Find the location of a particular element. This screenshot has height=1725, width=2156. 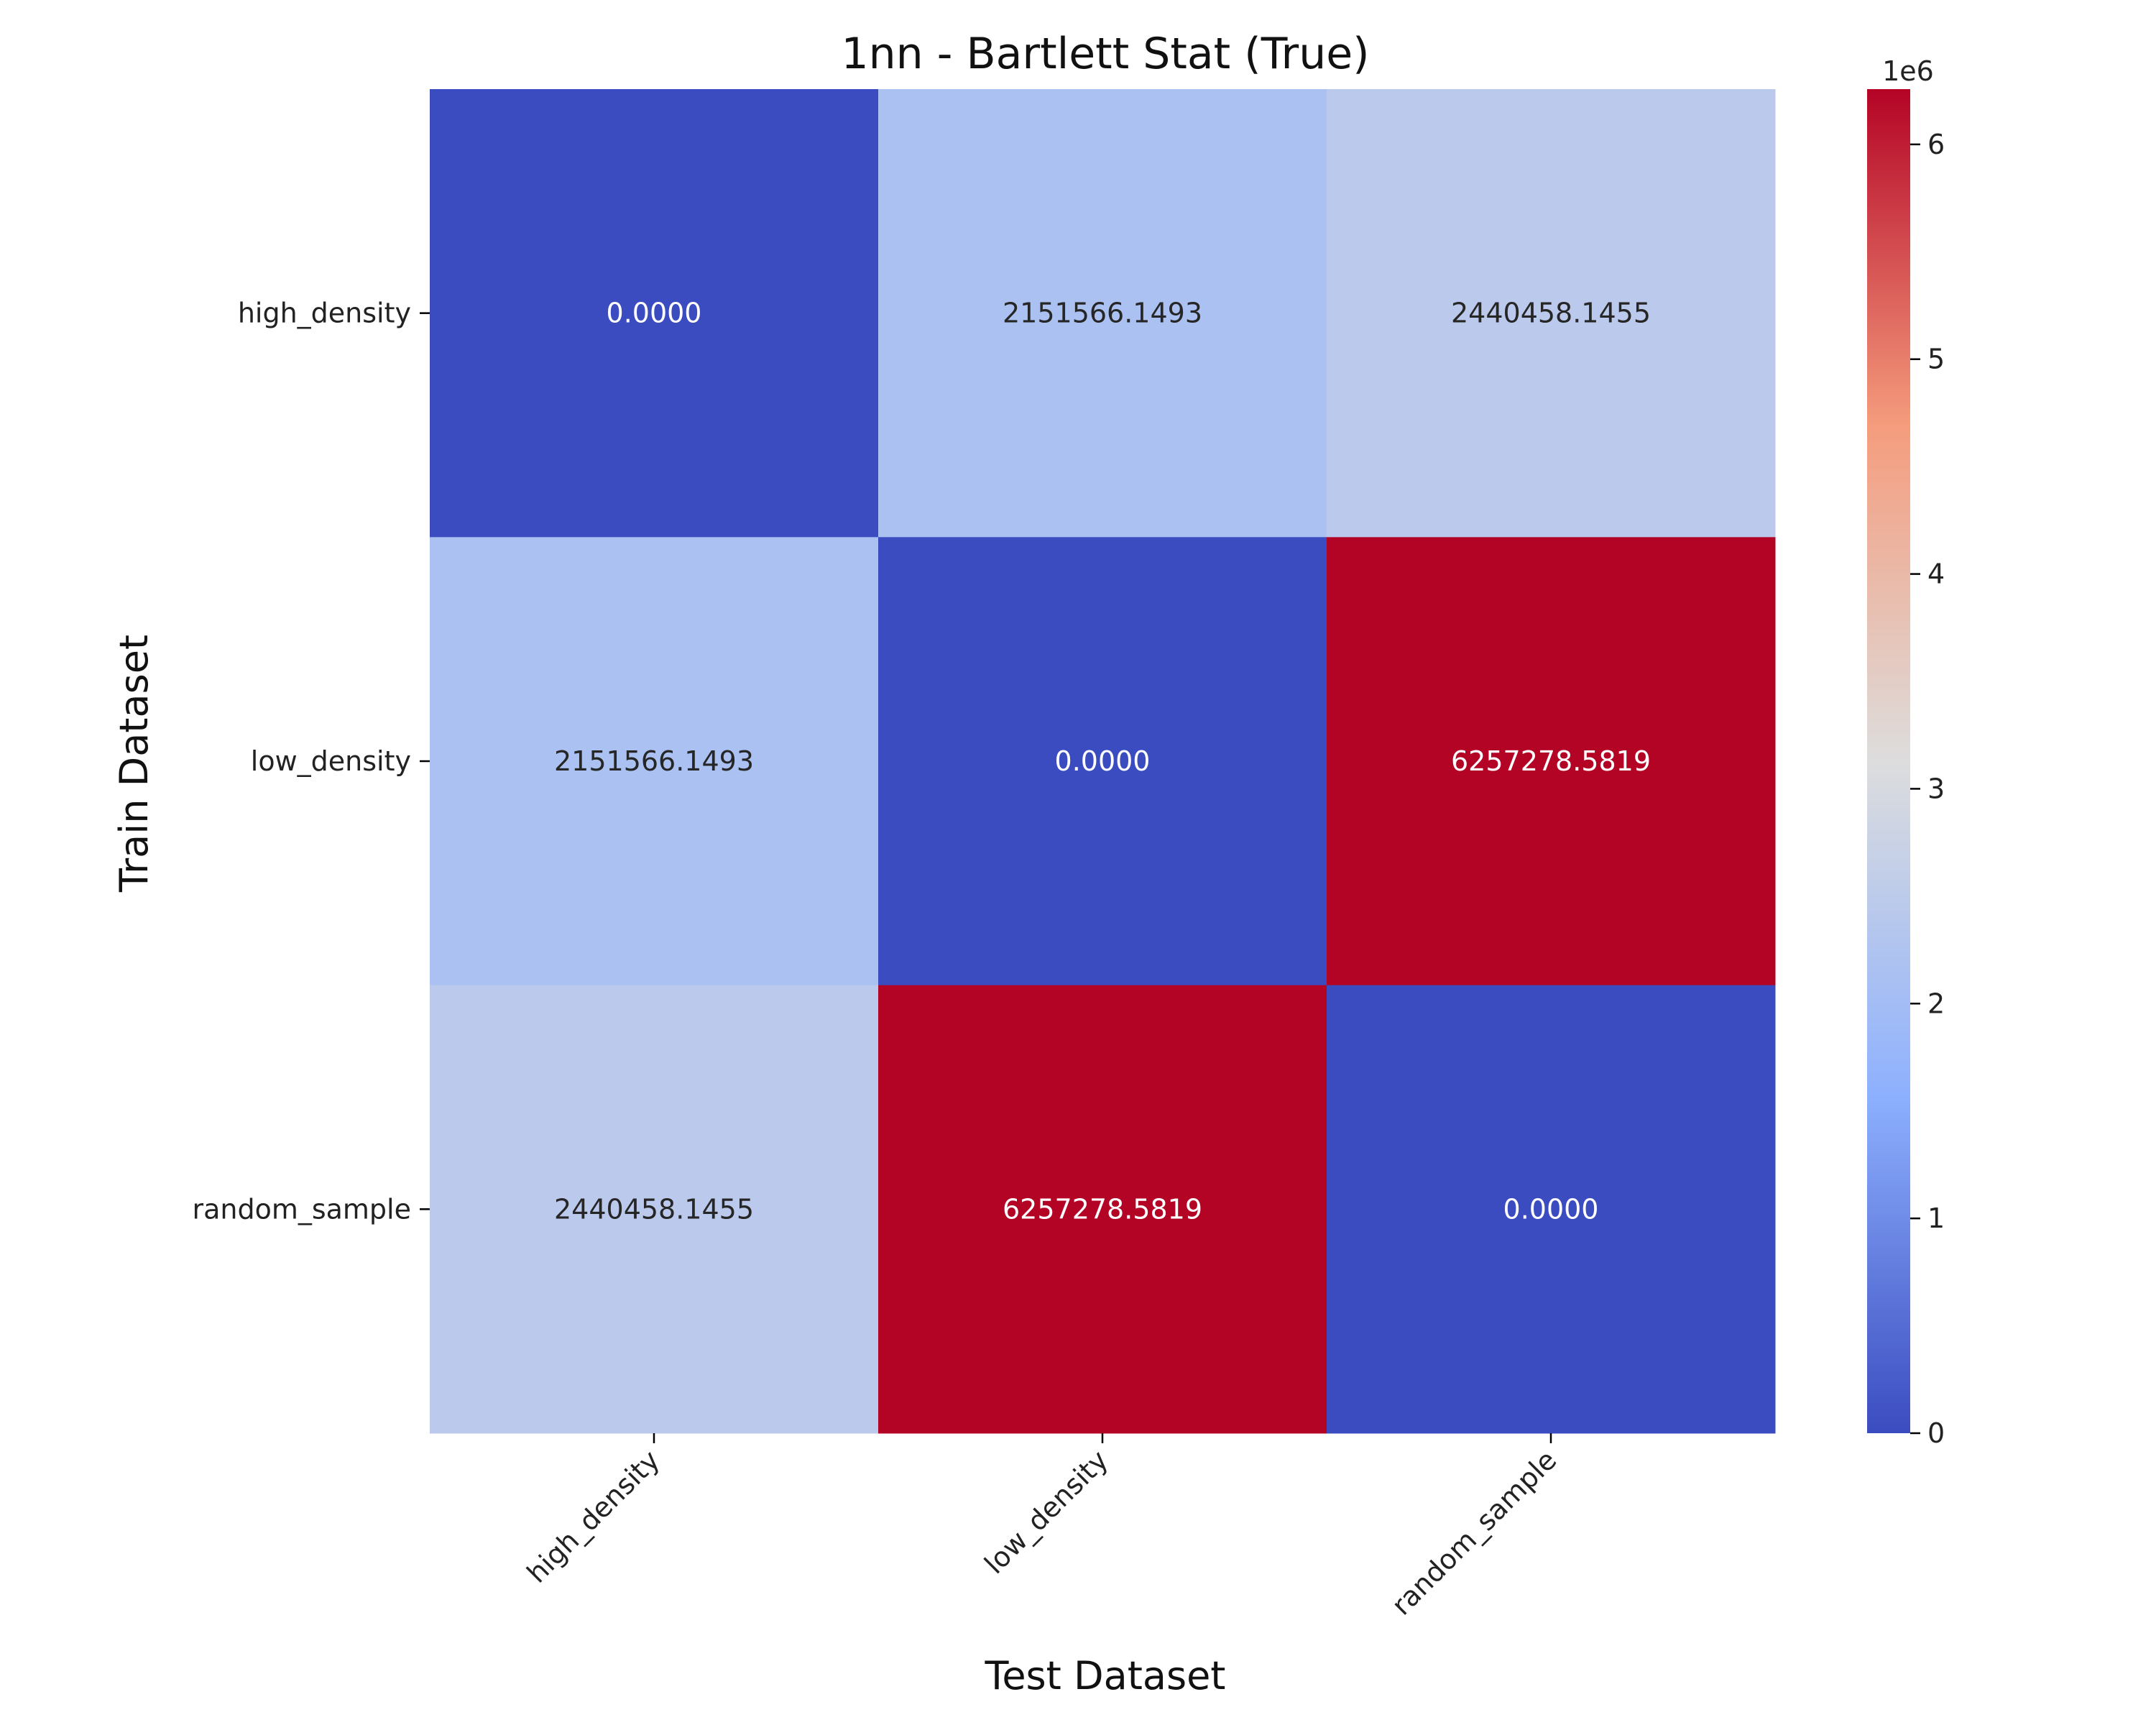

y-tick-label: low_density is located at coordinates (331, 761).